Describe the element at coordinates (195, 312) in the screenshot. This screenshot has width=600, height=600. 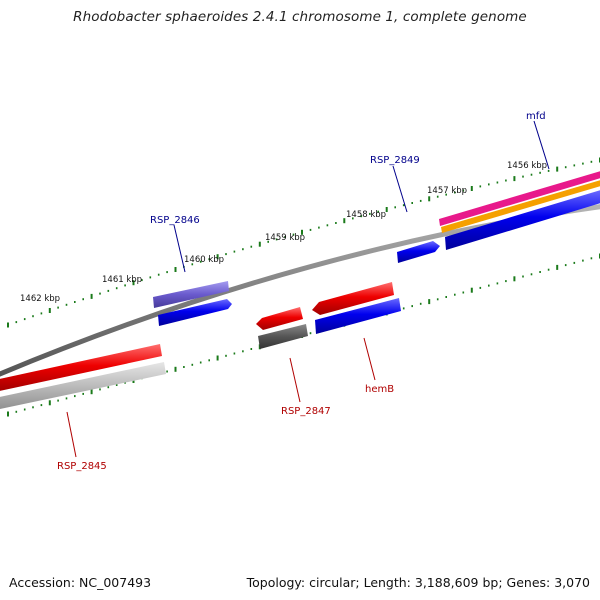
I see `feature-rsp-2846-cds` at that location.